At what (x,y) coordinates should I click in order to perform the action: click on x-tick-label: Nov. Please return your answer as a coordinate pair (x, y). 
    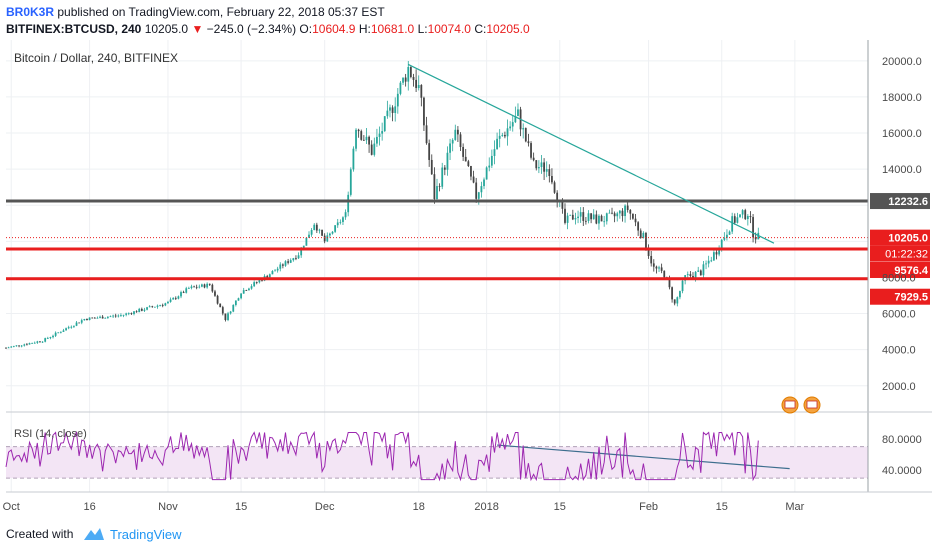
    Looking at the image, I should click on (168, 507).